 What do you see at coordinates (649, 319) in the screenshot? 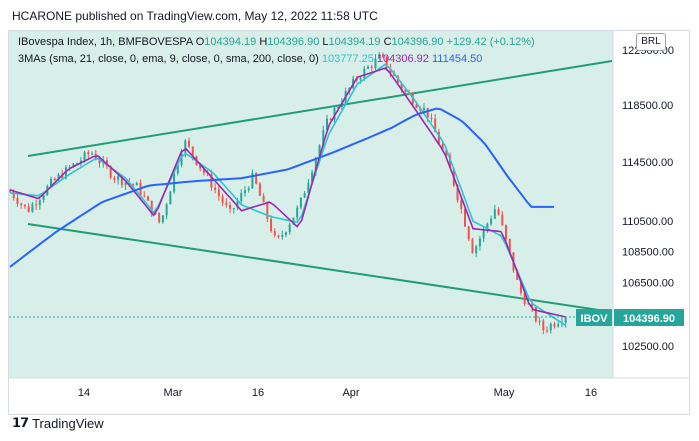
I see `price-tag: 104396.90` at bounding box center [649, 319].